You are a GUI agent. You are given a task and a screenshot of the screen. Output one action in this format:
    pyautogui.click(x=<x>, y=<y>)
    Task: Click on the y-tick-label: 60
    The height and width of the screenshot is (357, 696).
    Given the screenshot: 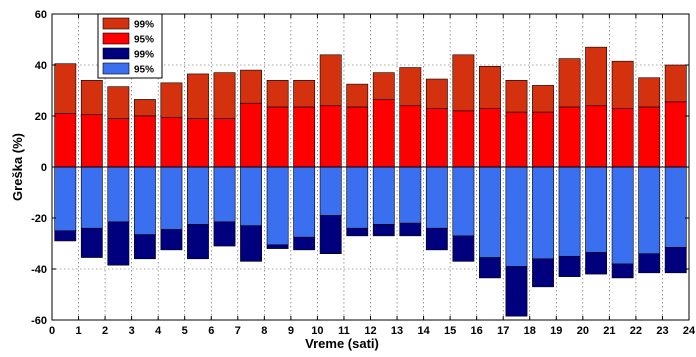 What is the action you would take?
    pyautogui.click(x=41, y=15)
    